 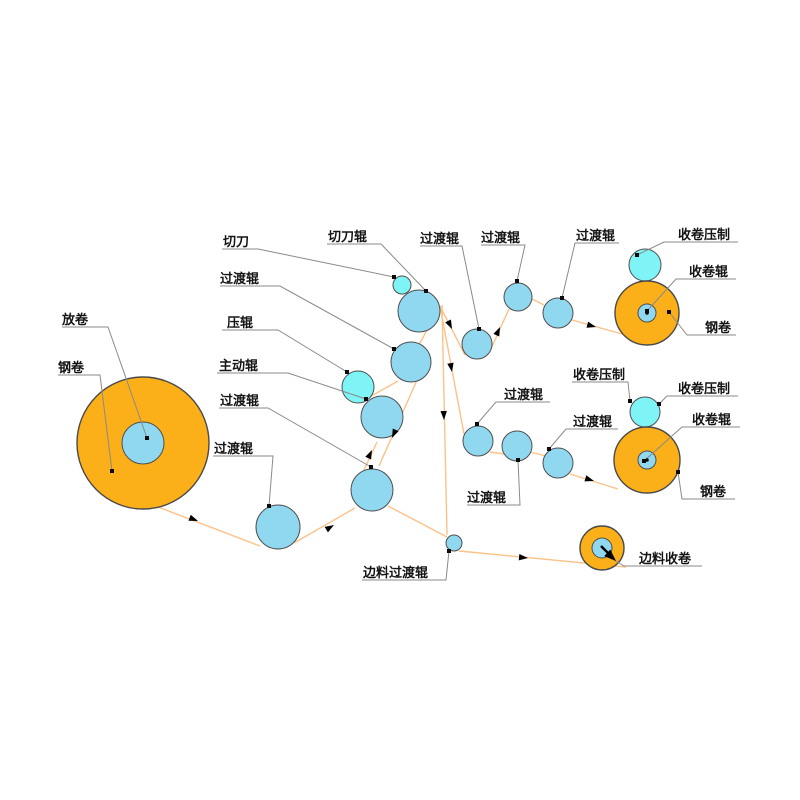 I want to click on leader-rewind-press-top, so click(x=687, y=248).